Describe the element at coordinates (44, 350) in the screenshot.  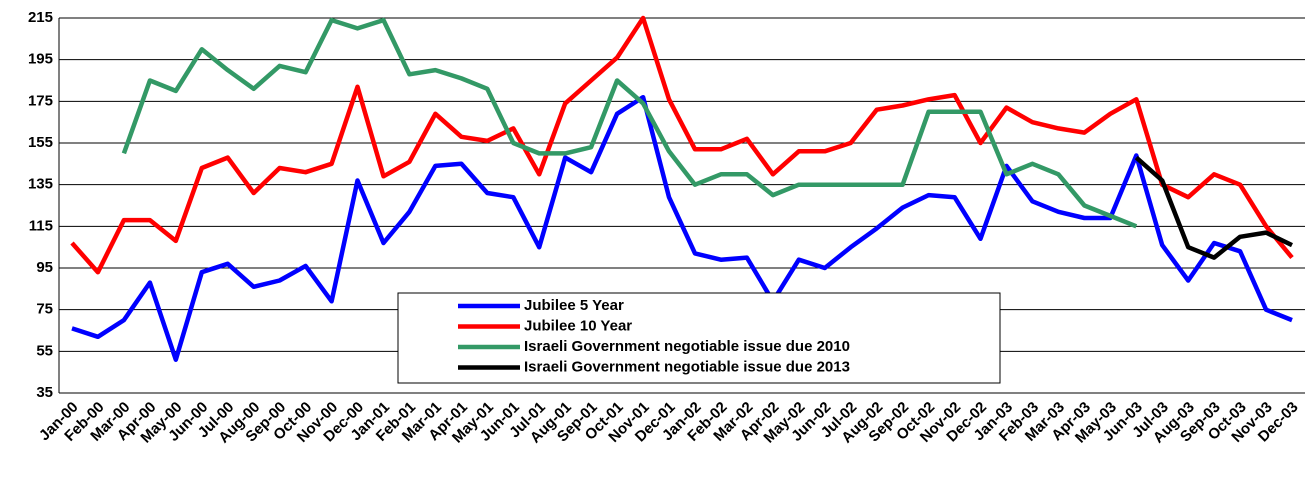
I see `y-tick-label: 55` at that location.